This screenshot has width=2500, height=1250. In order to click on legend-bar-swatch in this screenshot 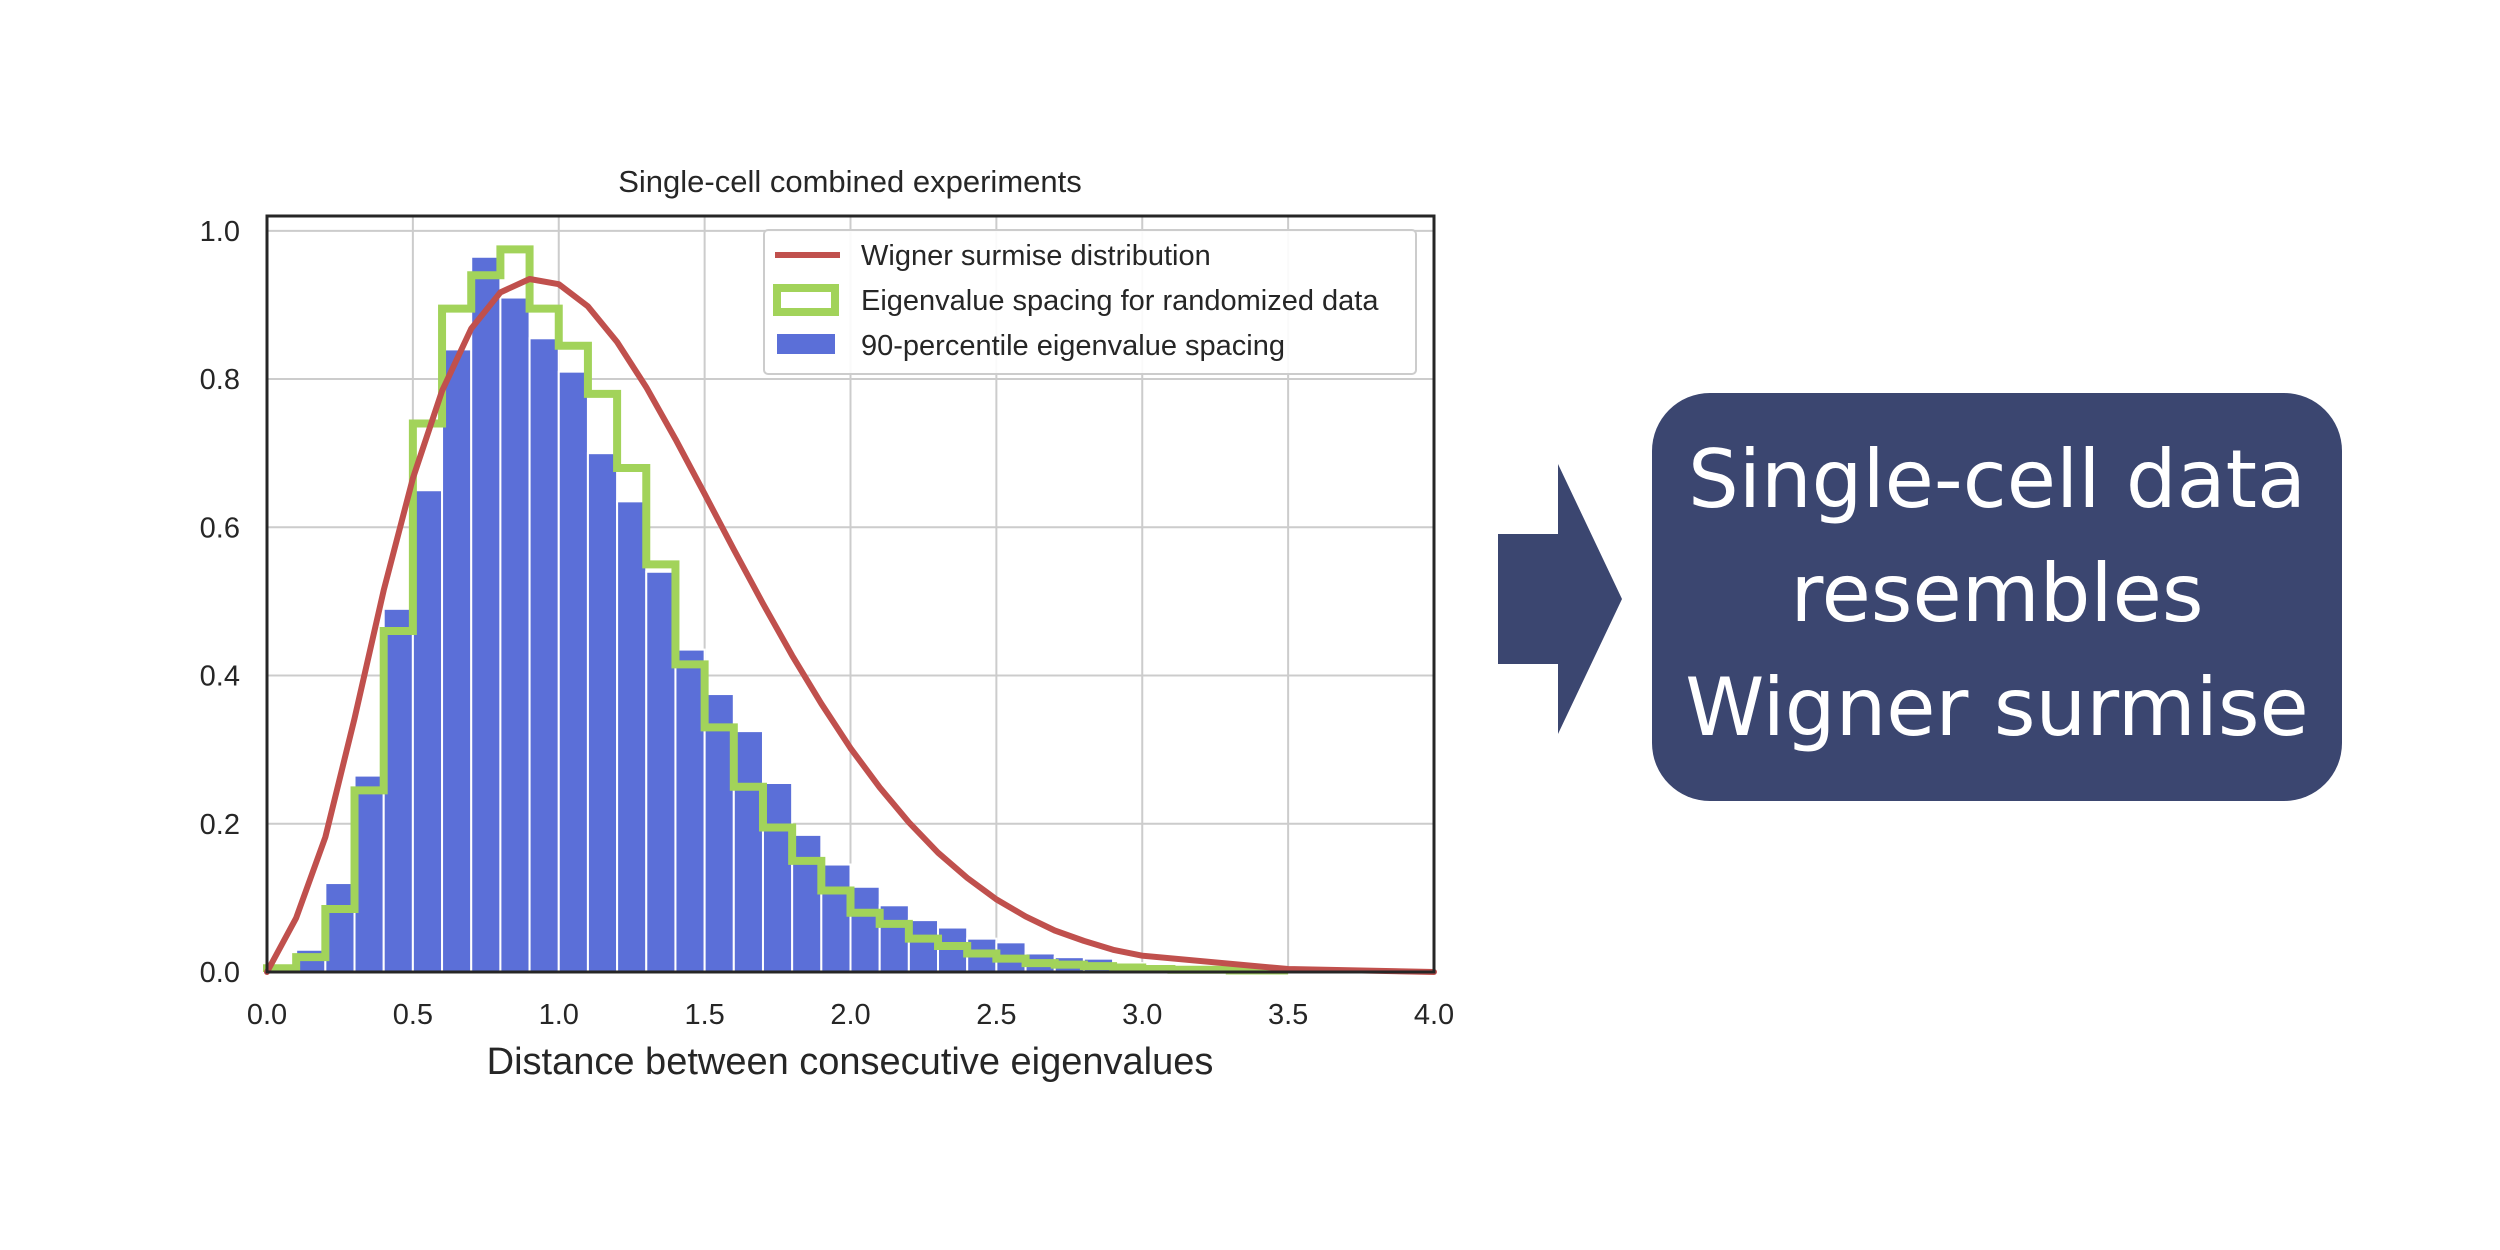, I will do `click(806, 344)`.